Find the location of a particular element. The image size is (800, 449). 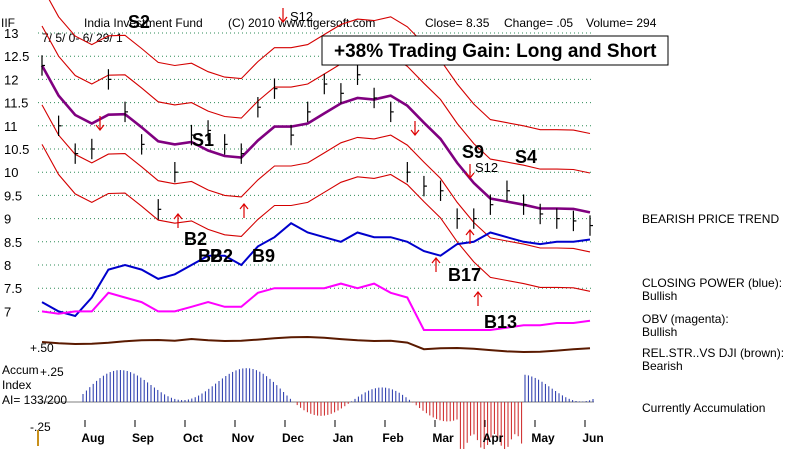

signal-label: S4 is located at coordinates (526, 157).